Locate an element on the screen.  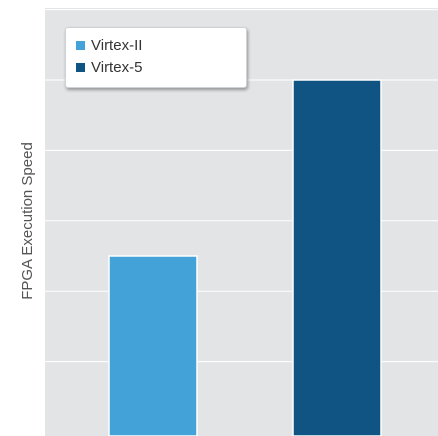
bar-virtex-ii is located at coordinates (153, 345).